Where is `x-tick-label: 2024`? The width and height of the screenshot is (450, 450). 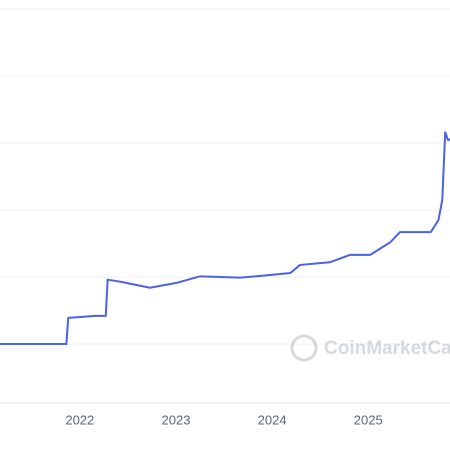 x-tick-label: 2024 is located at coordinates (272, 419).